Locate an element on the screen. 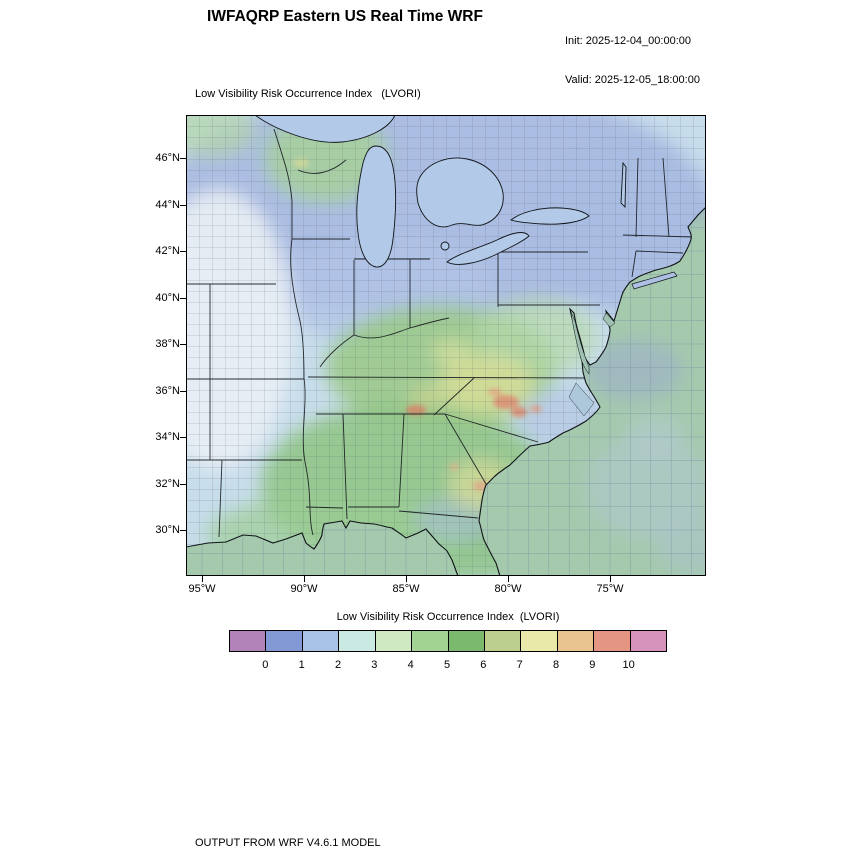 The height and width of the screenshot is (850, 850). page-title: IWFAQRP Eastern US Real Time WRF is located at coordinates (345, 16).